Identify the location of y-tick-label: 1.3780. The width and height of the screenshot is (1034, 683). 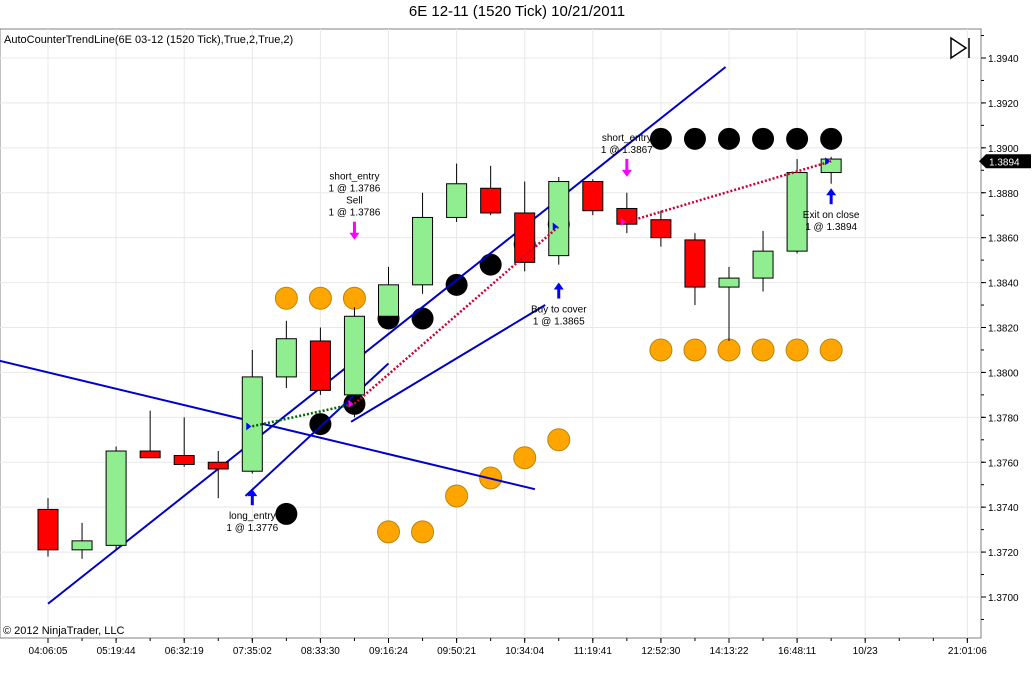
(1003, 418).